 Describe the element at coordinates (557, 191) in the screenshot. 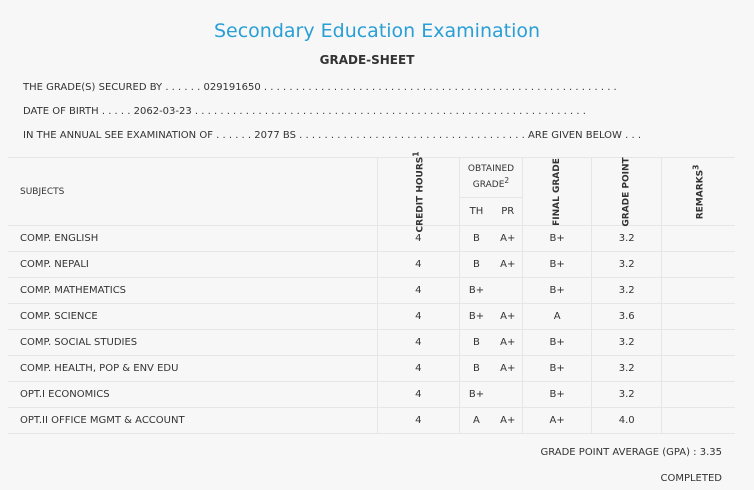

I see `final-grade-header: FINAL GRADE` at that location.